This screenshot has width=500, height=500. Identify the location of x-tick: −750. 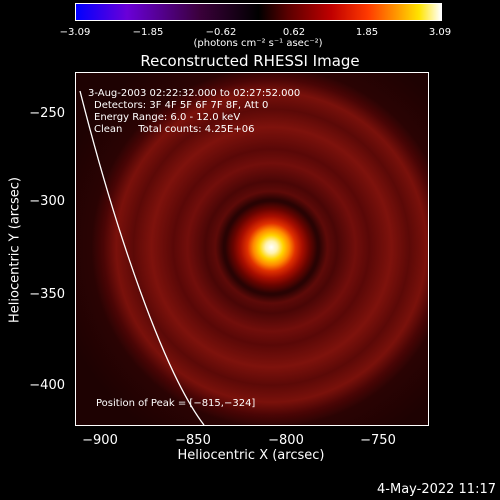
(378, 440).